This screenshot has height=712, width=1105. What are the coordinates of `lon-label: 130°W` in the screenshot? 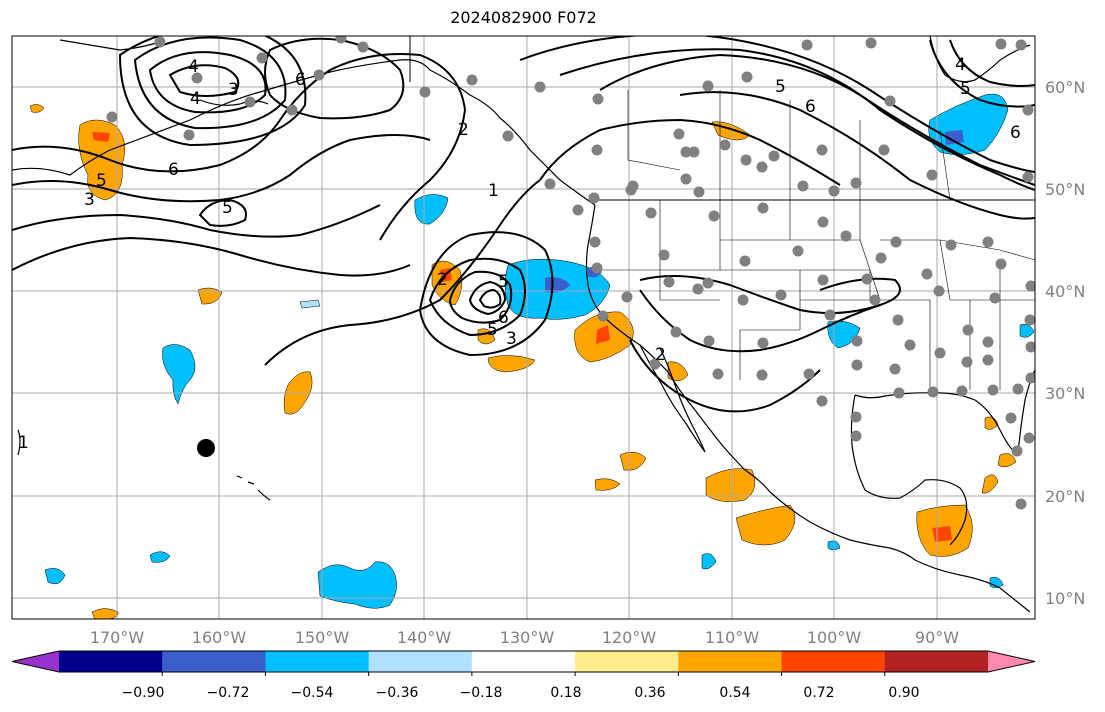 It's located at (527, 637).